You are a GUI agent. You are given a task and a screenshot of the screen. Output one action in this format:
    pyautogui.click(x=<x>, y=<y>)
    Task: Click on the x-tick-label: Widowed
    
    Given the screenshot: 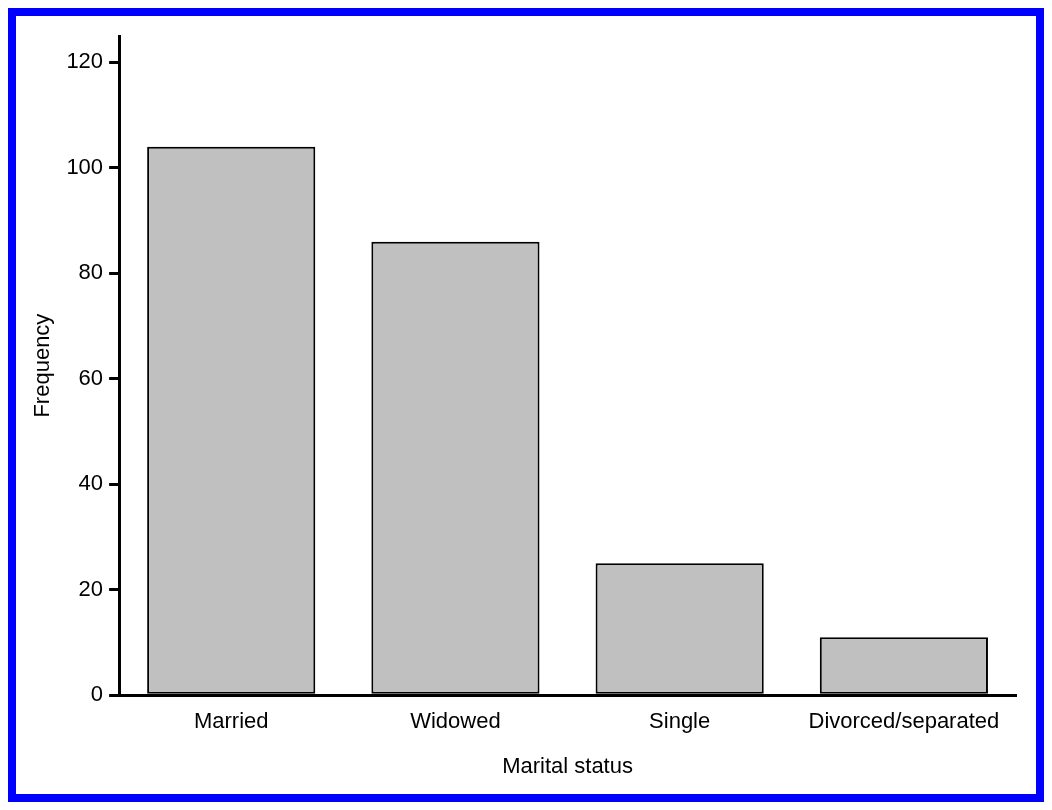 What is the action you would take?
    pyautogui.click(x=455, y=721)
    